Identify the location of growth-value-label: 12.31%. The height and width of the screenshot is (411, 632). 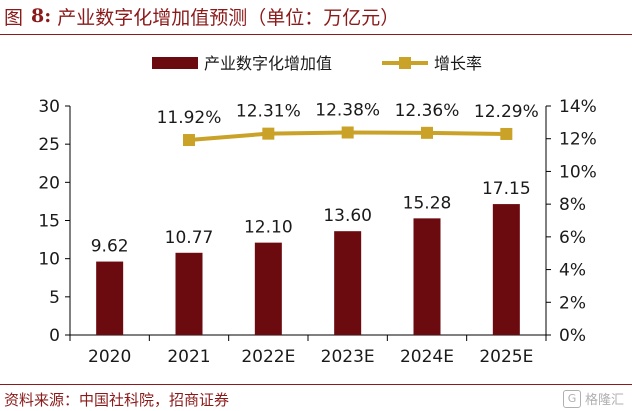
(268, 112).